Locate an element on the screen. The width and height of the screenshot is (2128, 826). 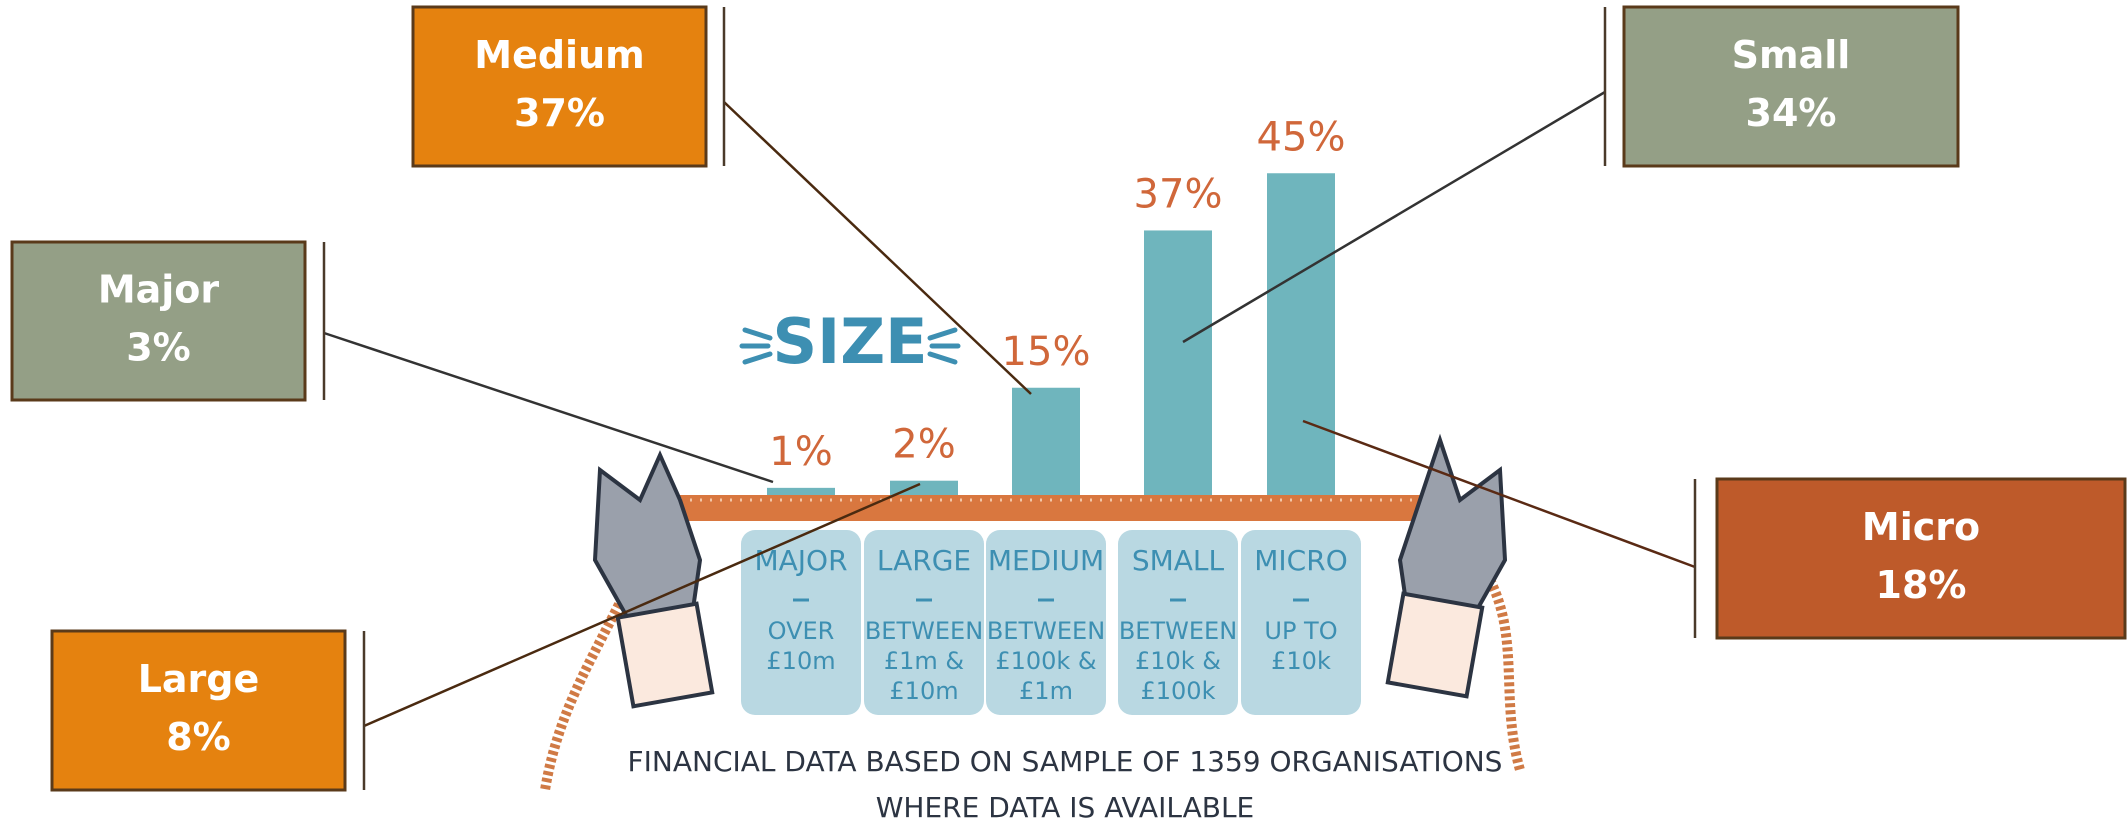
category-label: LARGE is located at coordinates (924, 560).